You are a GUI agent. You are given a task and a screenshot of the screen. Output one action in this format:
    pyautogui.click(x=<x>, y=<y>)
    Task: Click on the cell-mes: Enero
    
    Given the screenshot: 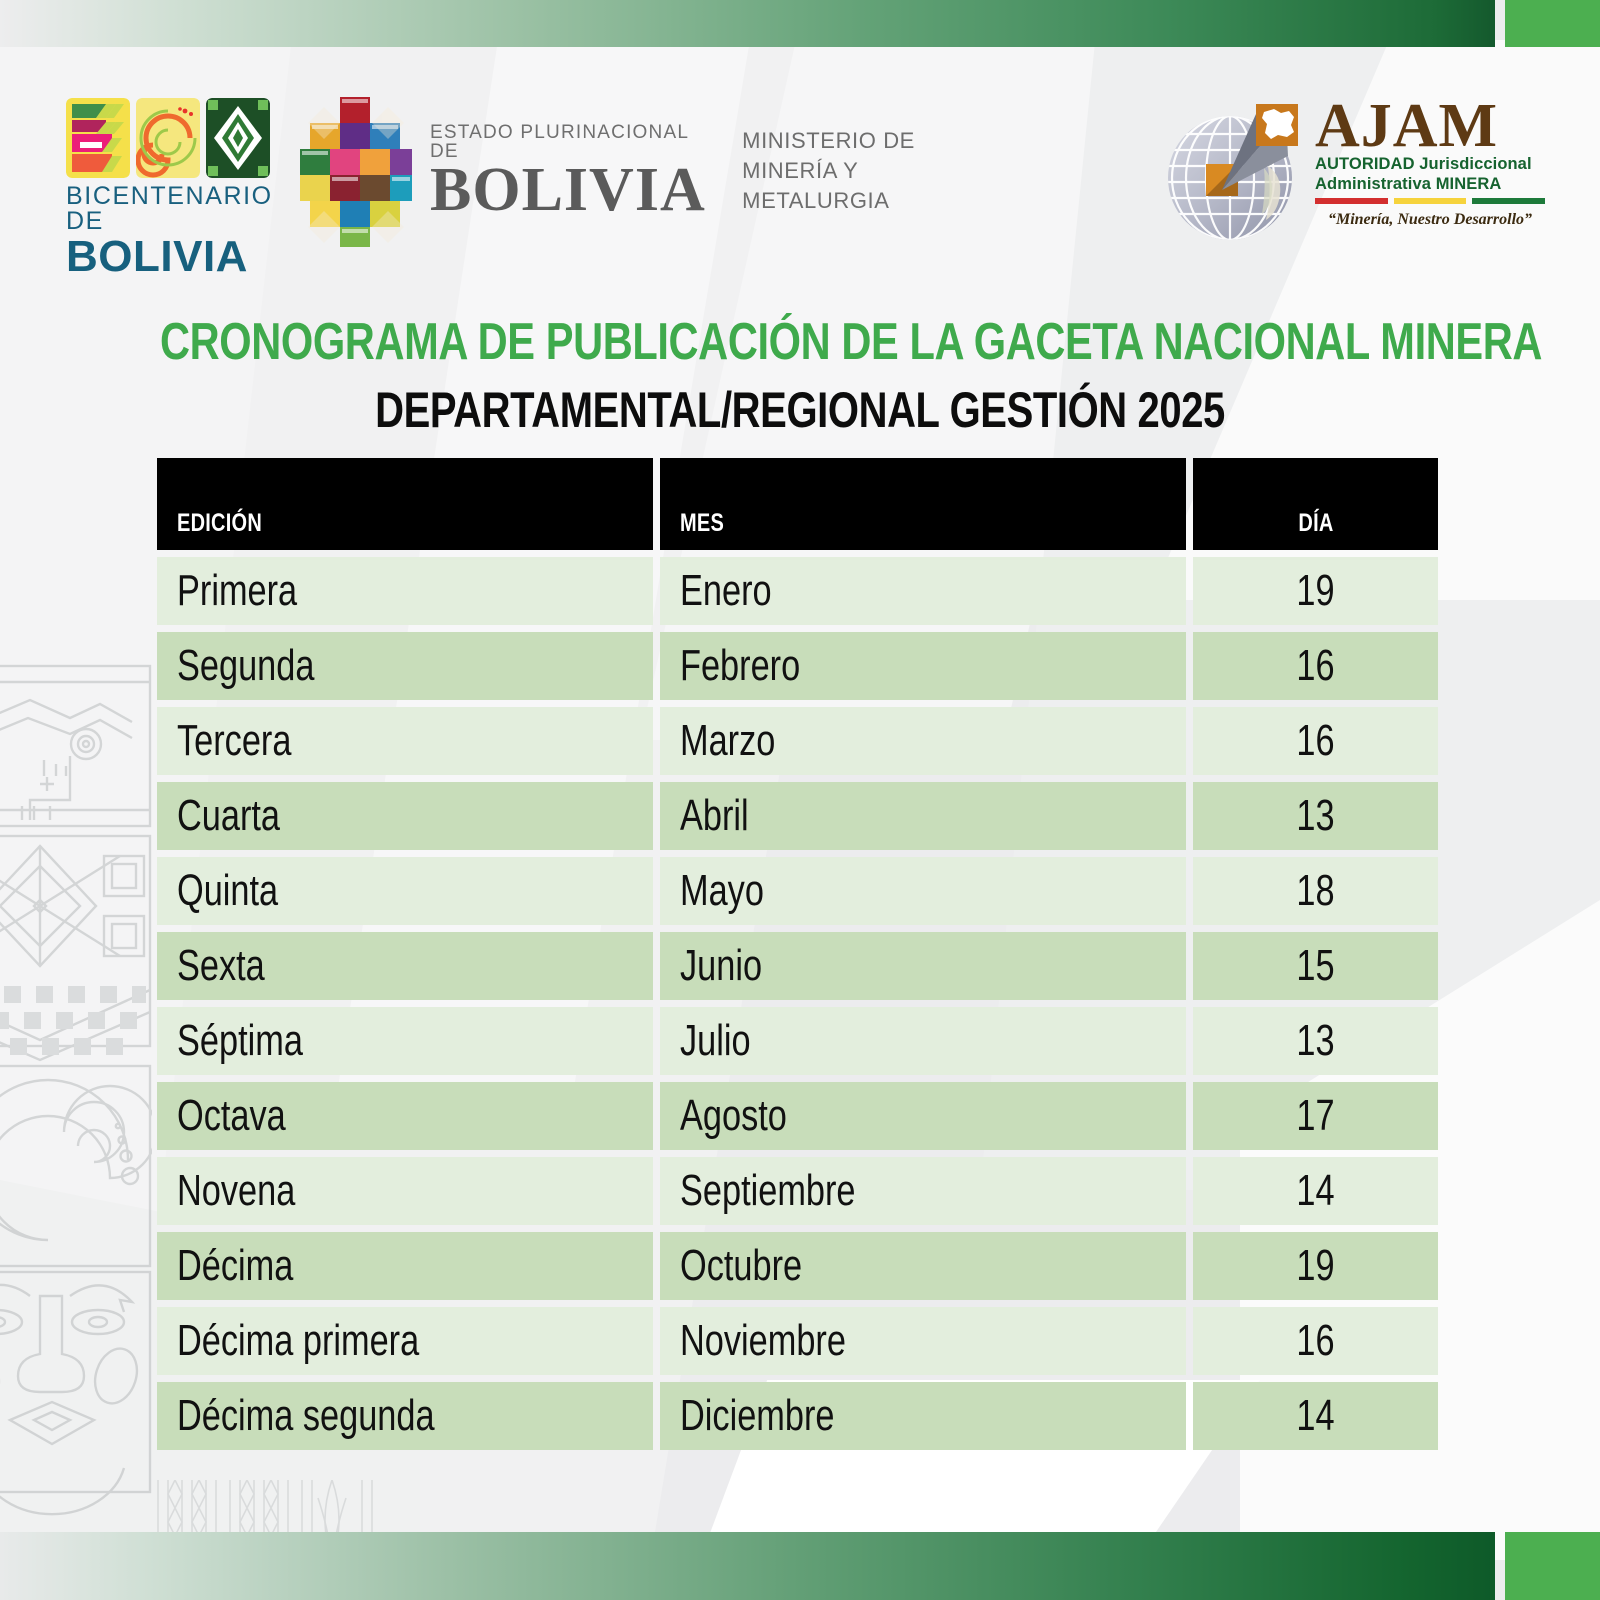 What is the action you would take?
    pyautogui.click(x=923, y=591)
    